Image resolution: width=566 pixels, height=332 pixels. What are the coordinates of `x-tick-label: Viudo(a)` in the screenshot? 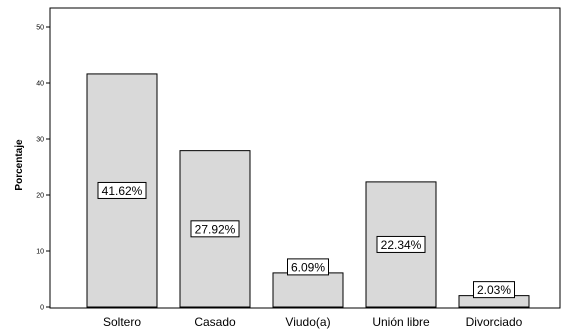 It's located at (307, 322).